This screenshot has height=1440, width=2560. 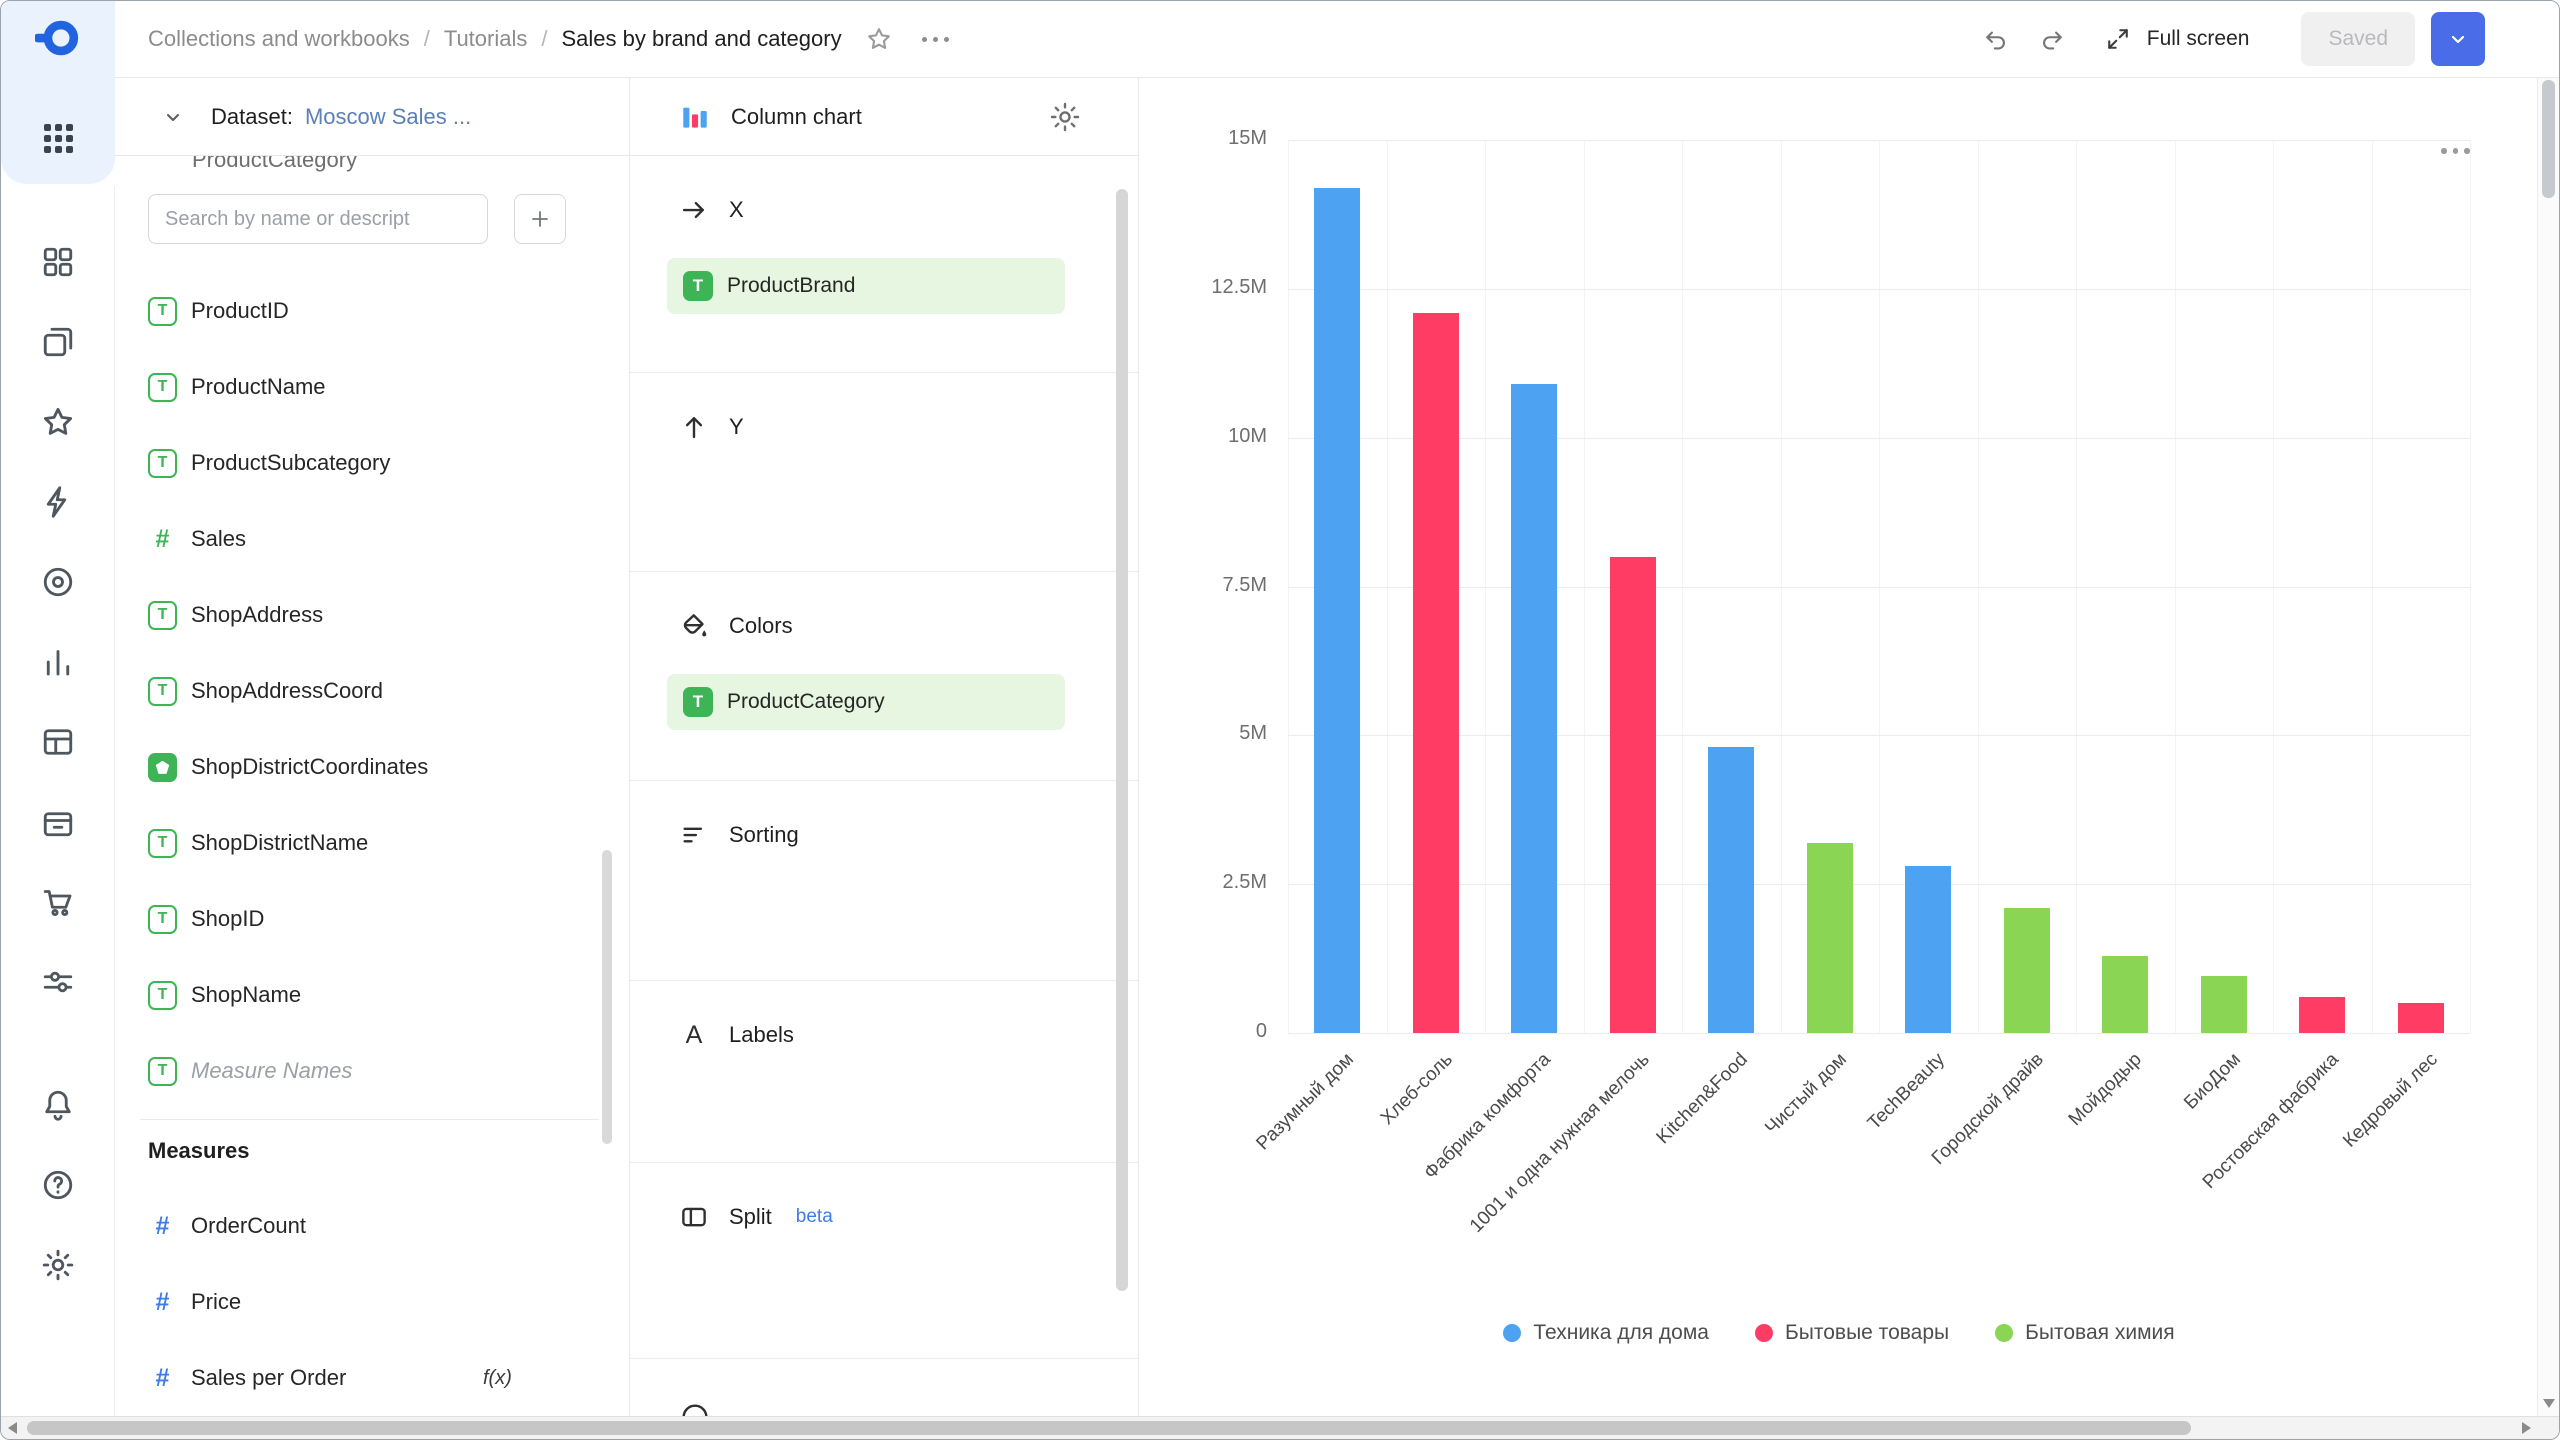 I want to click on breadcrumb-item: Collections and workbooks, so click(x=279, y=38).